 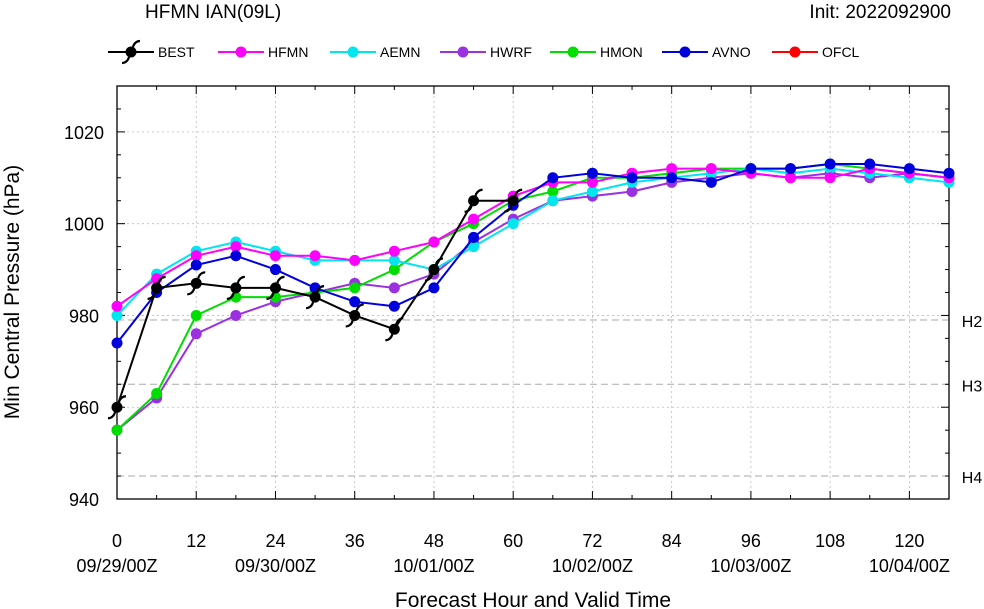 What do you see at coordinates (816, 52) in the screenshot?
I see `legend-item-ofcl: OFCL` at bounding box center [816, 52].